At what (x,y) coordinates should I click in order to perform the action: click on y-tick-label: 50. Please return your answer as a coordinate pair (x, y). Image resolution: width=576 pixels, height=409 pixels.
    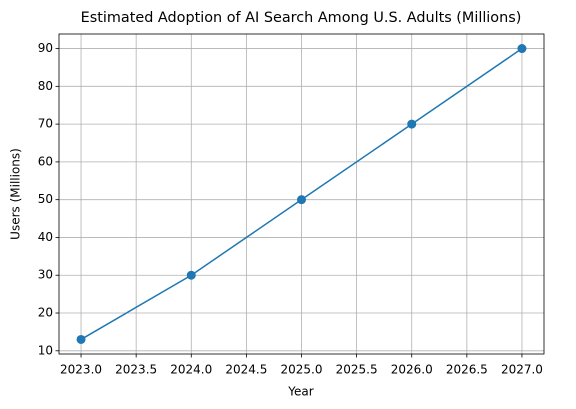
    Looking at the image, I should click on (45, 199).